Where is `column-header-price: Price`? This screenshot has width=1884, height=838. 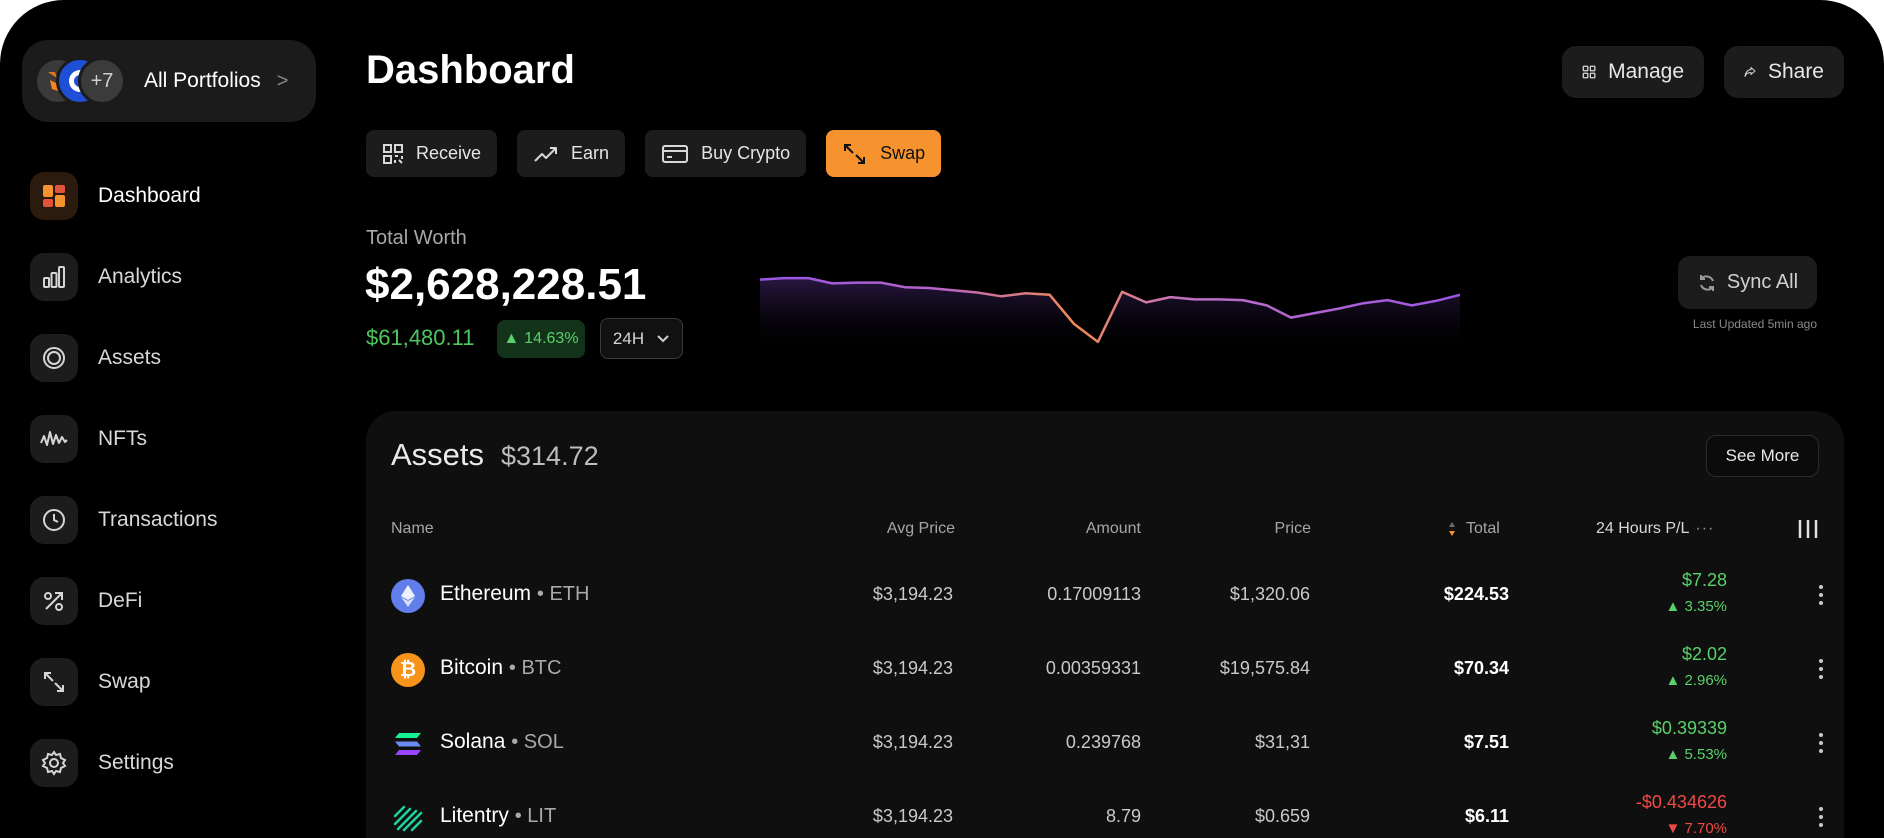 column-header-price: Price is located at coordinates (1292, 528).